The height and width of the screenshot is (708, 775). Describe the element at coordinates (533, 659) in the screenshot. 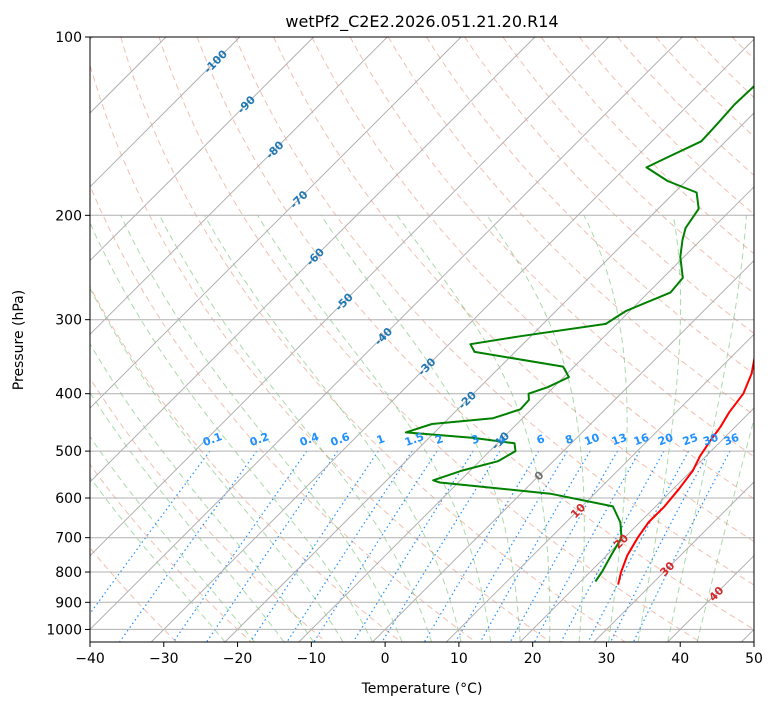

I see `x-tick-label: 20` at that location.